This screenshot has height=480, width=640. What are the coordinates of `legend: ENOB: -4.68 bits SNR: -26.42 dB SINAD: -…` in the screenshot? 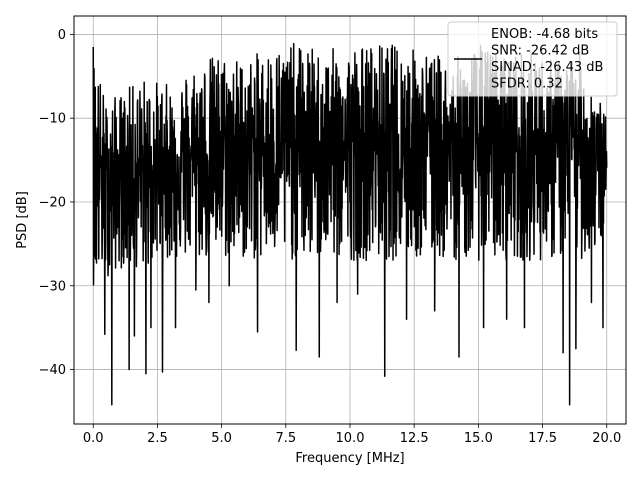 It's located at (532, 59).